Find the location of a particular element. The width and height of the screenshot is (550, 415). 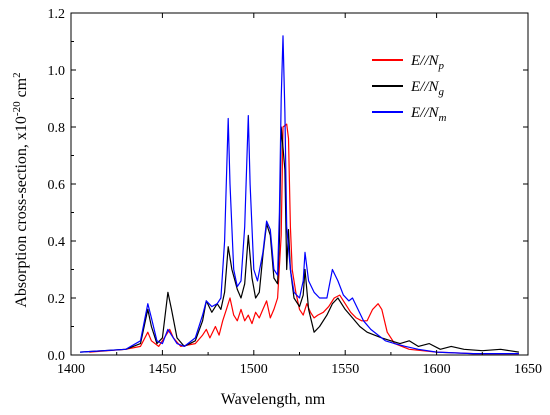

x-tick-label: 1500 is located at coordinates (254, 369).